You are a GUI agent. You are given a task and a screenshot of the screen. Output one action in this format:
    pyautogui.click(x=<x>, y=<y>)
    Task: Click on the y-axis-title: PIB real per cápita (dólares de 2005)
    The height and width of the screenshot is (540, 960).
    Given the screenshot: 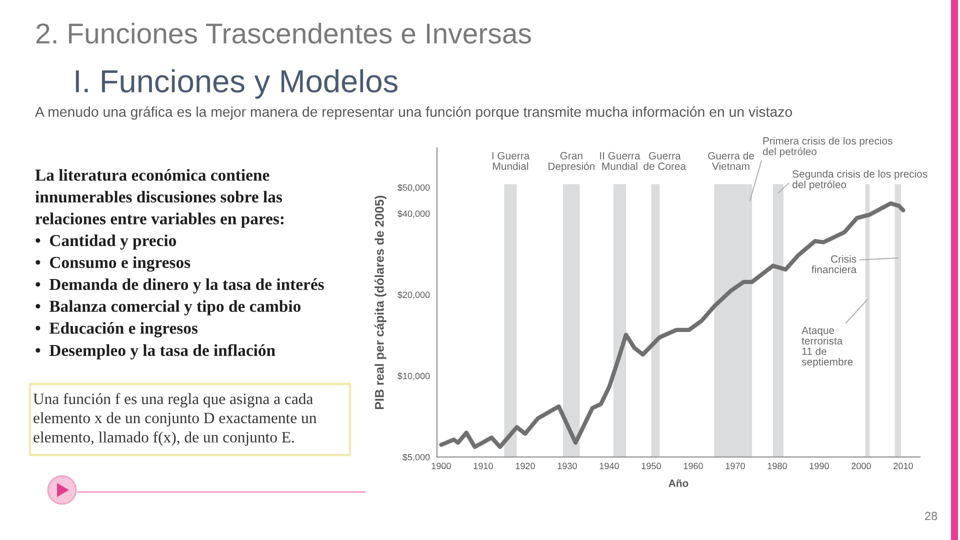 What is the action you would take?
    pyautogui.click(x=380, y=302)
    